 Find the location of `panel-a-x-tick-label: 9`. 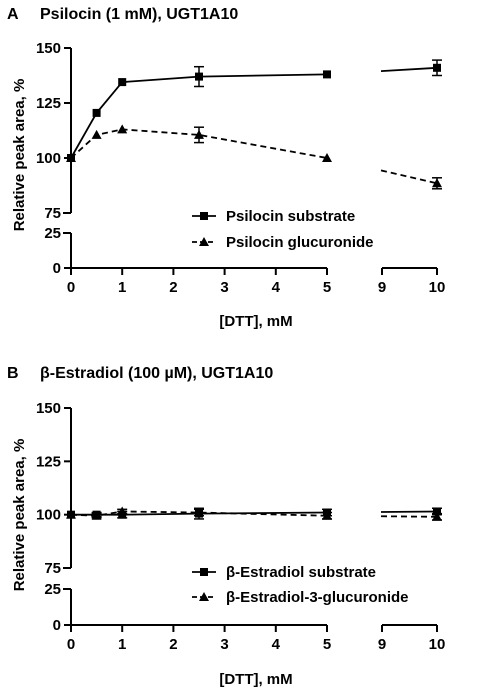

panel-a-x-tick-label: 9 is located at coordinates (382, 287).